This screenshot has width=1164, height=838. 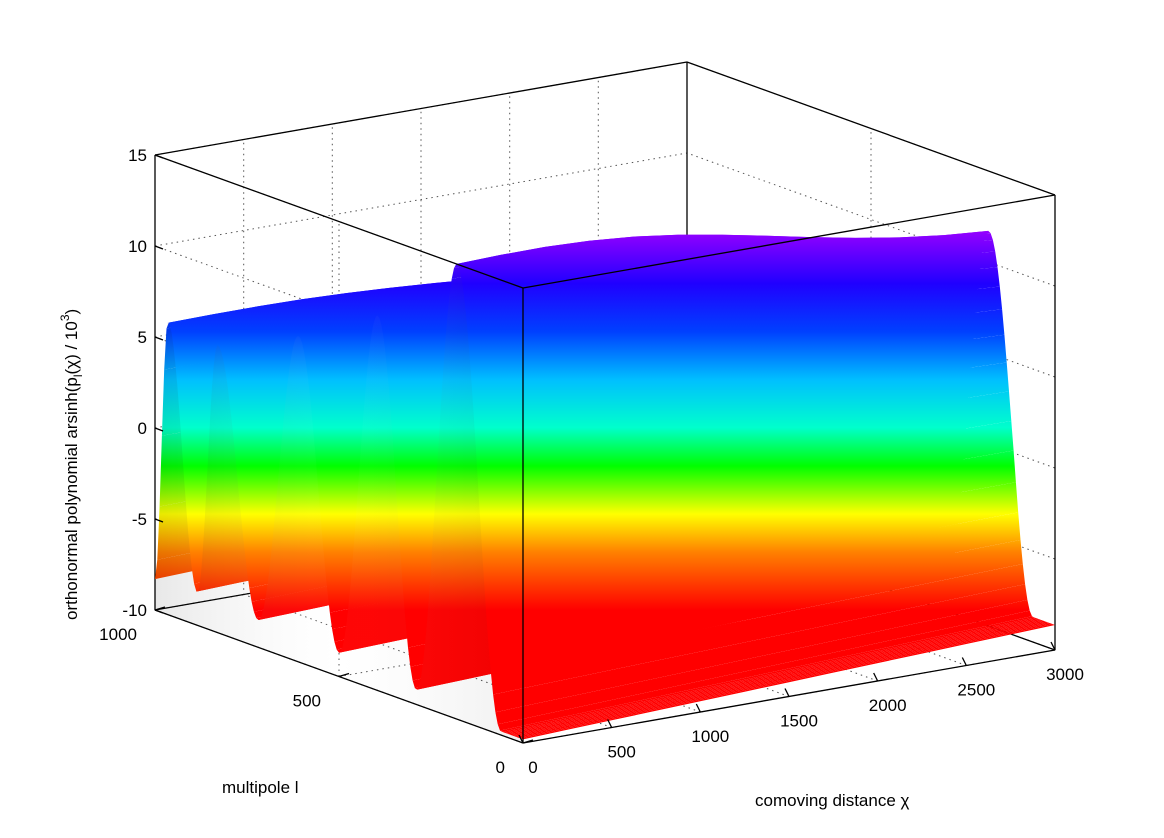 I want to click on x-tick-label: 1000, so click(x=710, y=736).